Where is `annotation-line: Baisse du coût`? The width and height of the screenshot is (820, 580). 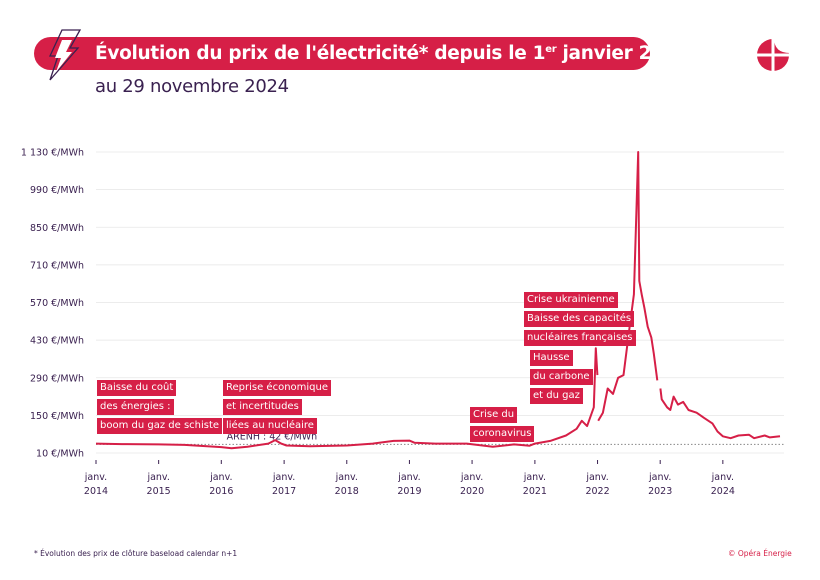 annotation-line: Baisse du coût is located at coordinates (137, 388).